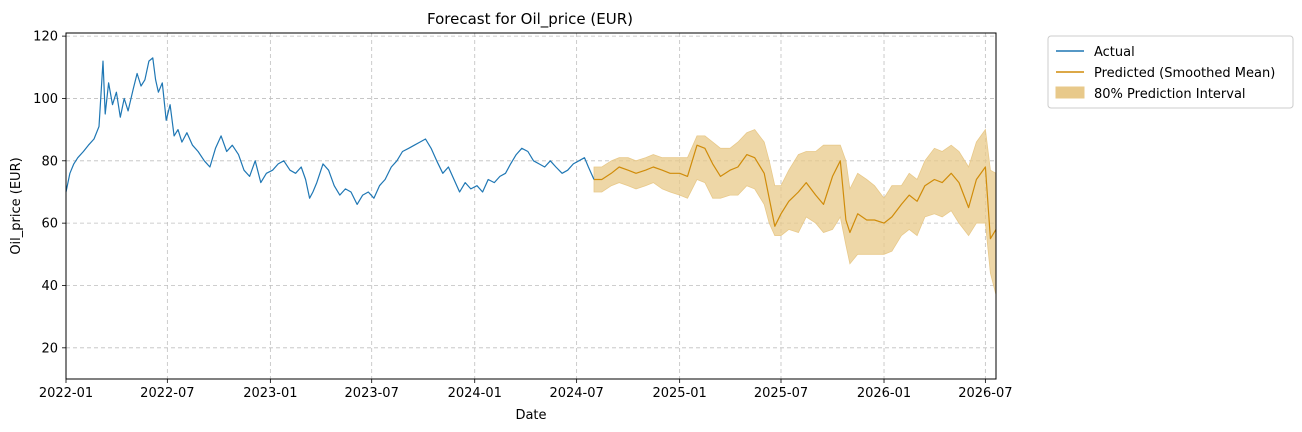  What do you see at coordinates (167, 393) in the screenshot?
I see `x-tick-label: 2022-07` at bounding box center [167, 393].